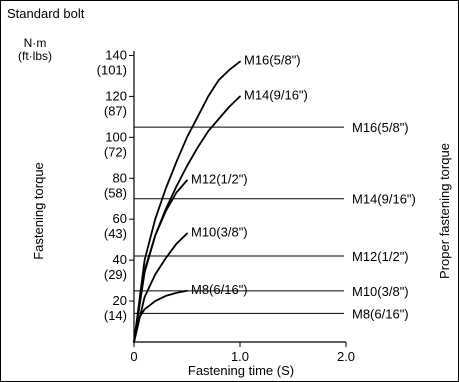 This screenshot has height=382, width=459. I want to click on y-tick-label: 100, so click(116, 136).